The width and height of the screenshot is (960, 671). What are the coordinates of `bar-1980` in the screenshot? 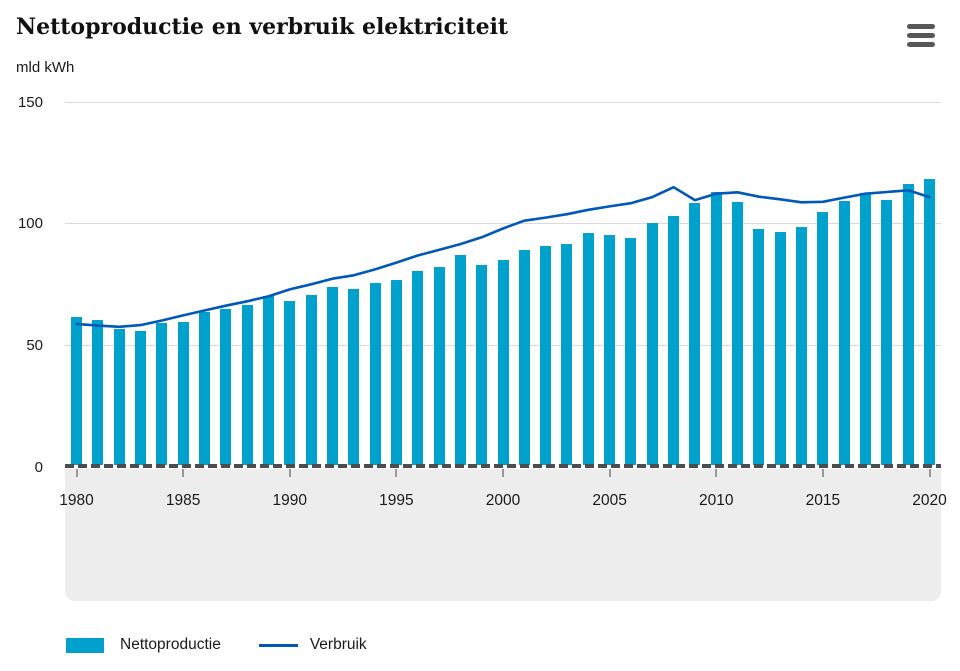 It's located at (76, 390).